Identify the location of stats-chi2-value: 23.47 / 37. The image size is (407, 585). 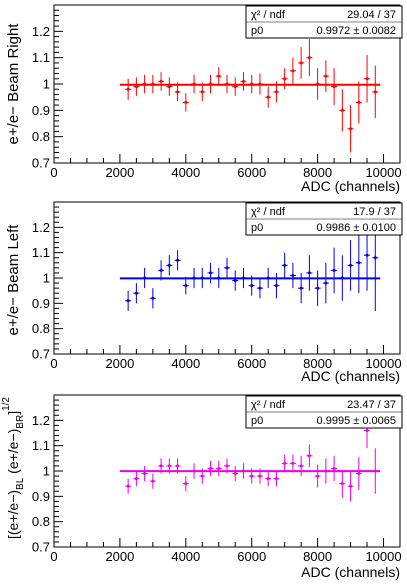
(371, 405).